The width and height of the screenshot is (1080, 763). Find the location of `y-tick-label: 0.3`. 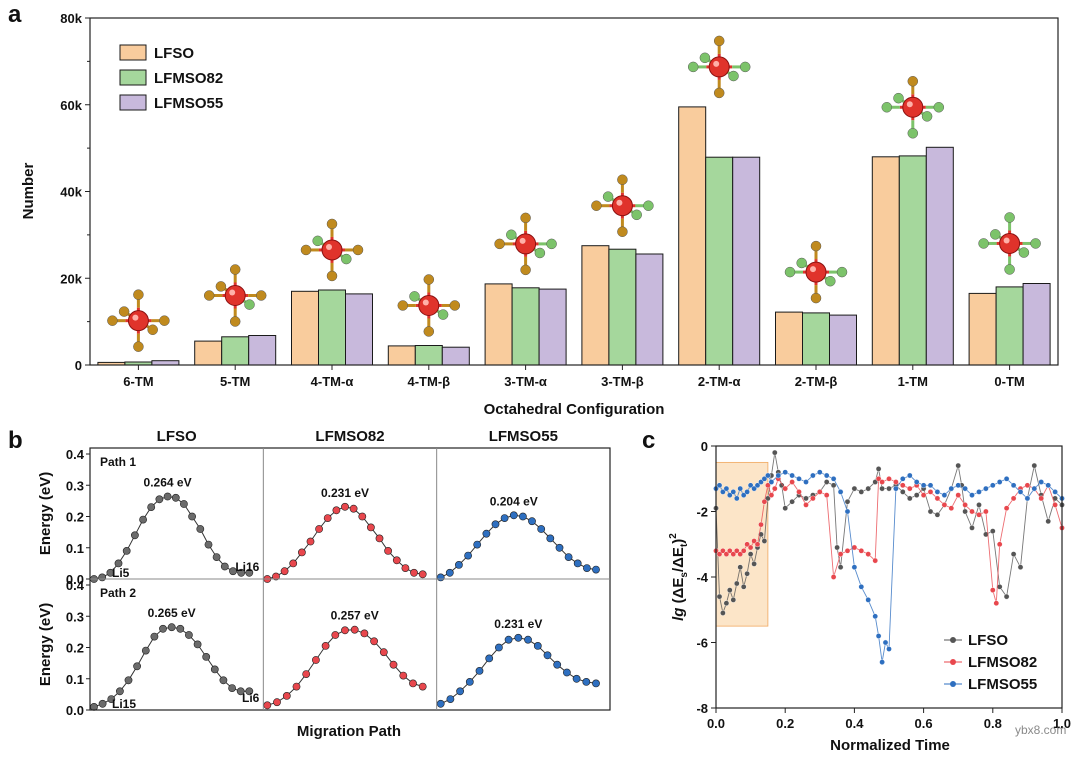

y-tick-label: 0.3 is located at coordinates (75, 485).